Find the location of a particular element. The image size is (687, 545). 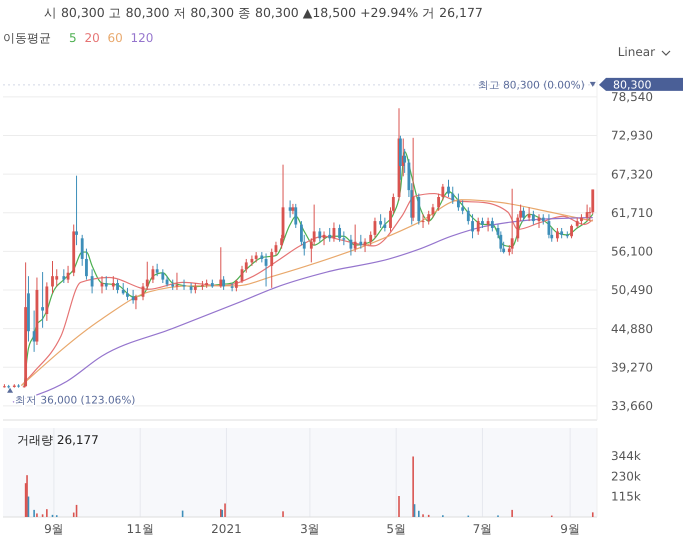

chart-title: 거래량 26,177 is located at coordinates (58, 440).